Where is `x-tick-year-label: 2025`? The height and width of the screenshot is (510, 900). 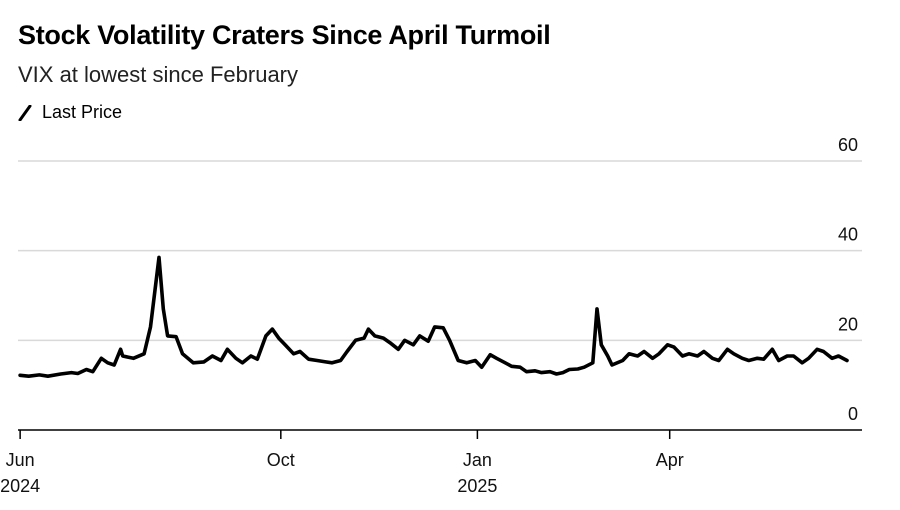
x-tick-year-label: 2025 is located at coordinates (477, 486).